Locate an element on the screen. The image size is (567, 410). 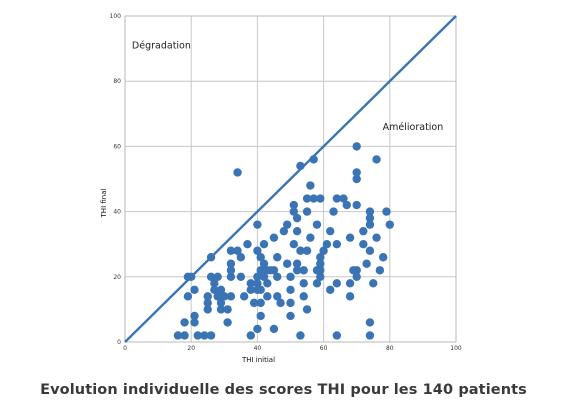
annotation-amelioration: Amélioration is located at coordinates (413, 127).